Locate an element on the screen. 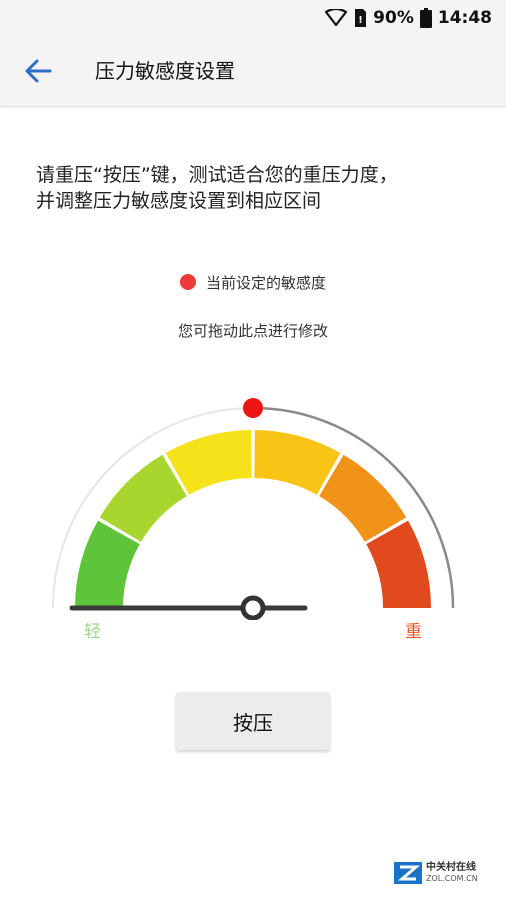 The image size is (506, 900). status-icons: ! 90% 14:48 is located at coordinates (408, 18).